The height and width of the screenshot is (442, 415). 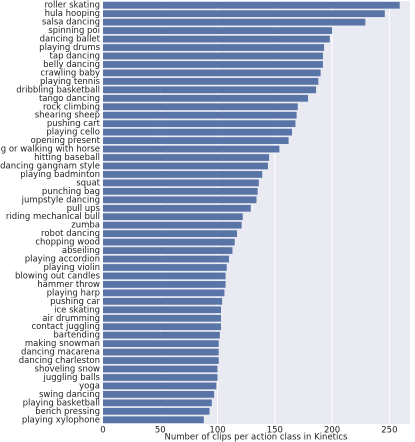 I want to click on y-tick-label: playing basketball, so click(x=61, y=403).